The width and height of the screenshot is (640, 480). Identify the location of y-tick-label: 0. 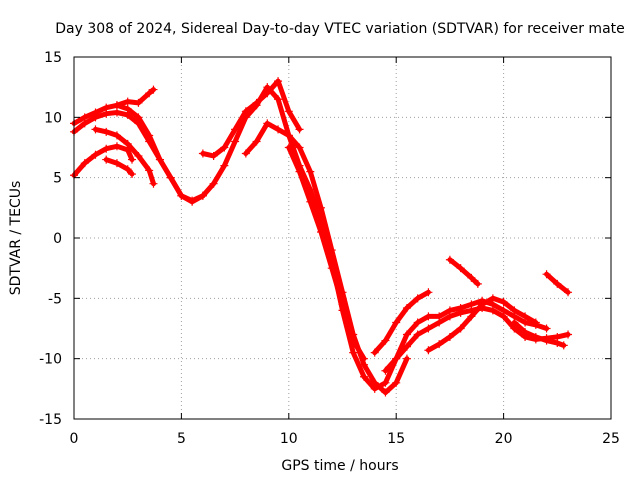
(57, 239).